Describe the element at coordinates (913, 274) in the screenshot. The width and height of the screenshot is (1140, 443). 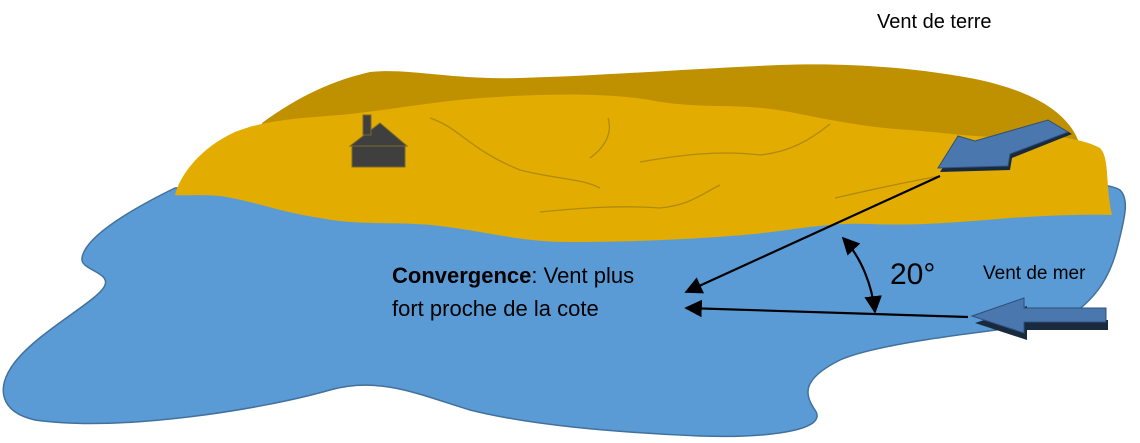
I see `angle-label: 20°` at that location.